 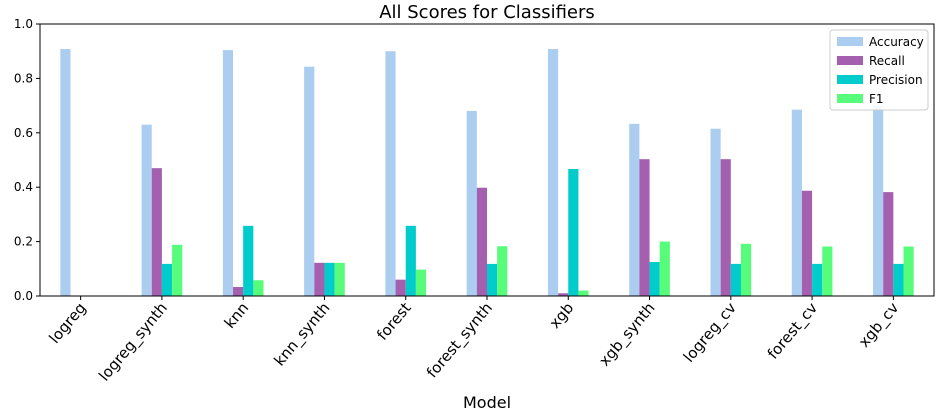 I want to click on bar-accuracy-forest_cv, so click(x=796, y=203).